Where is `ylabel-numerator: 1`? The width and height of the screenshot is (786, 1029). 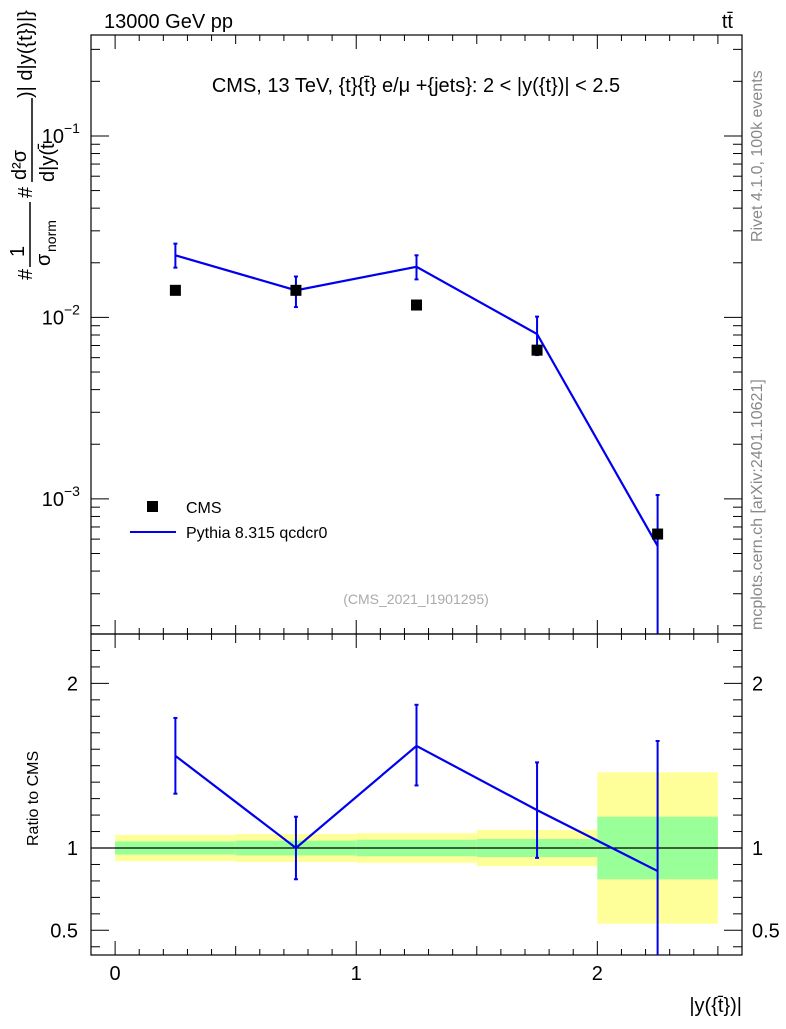
ylabel-numerator: 1 is located at coordinates (18, 251).